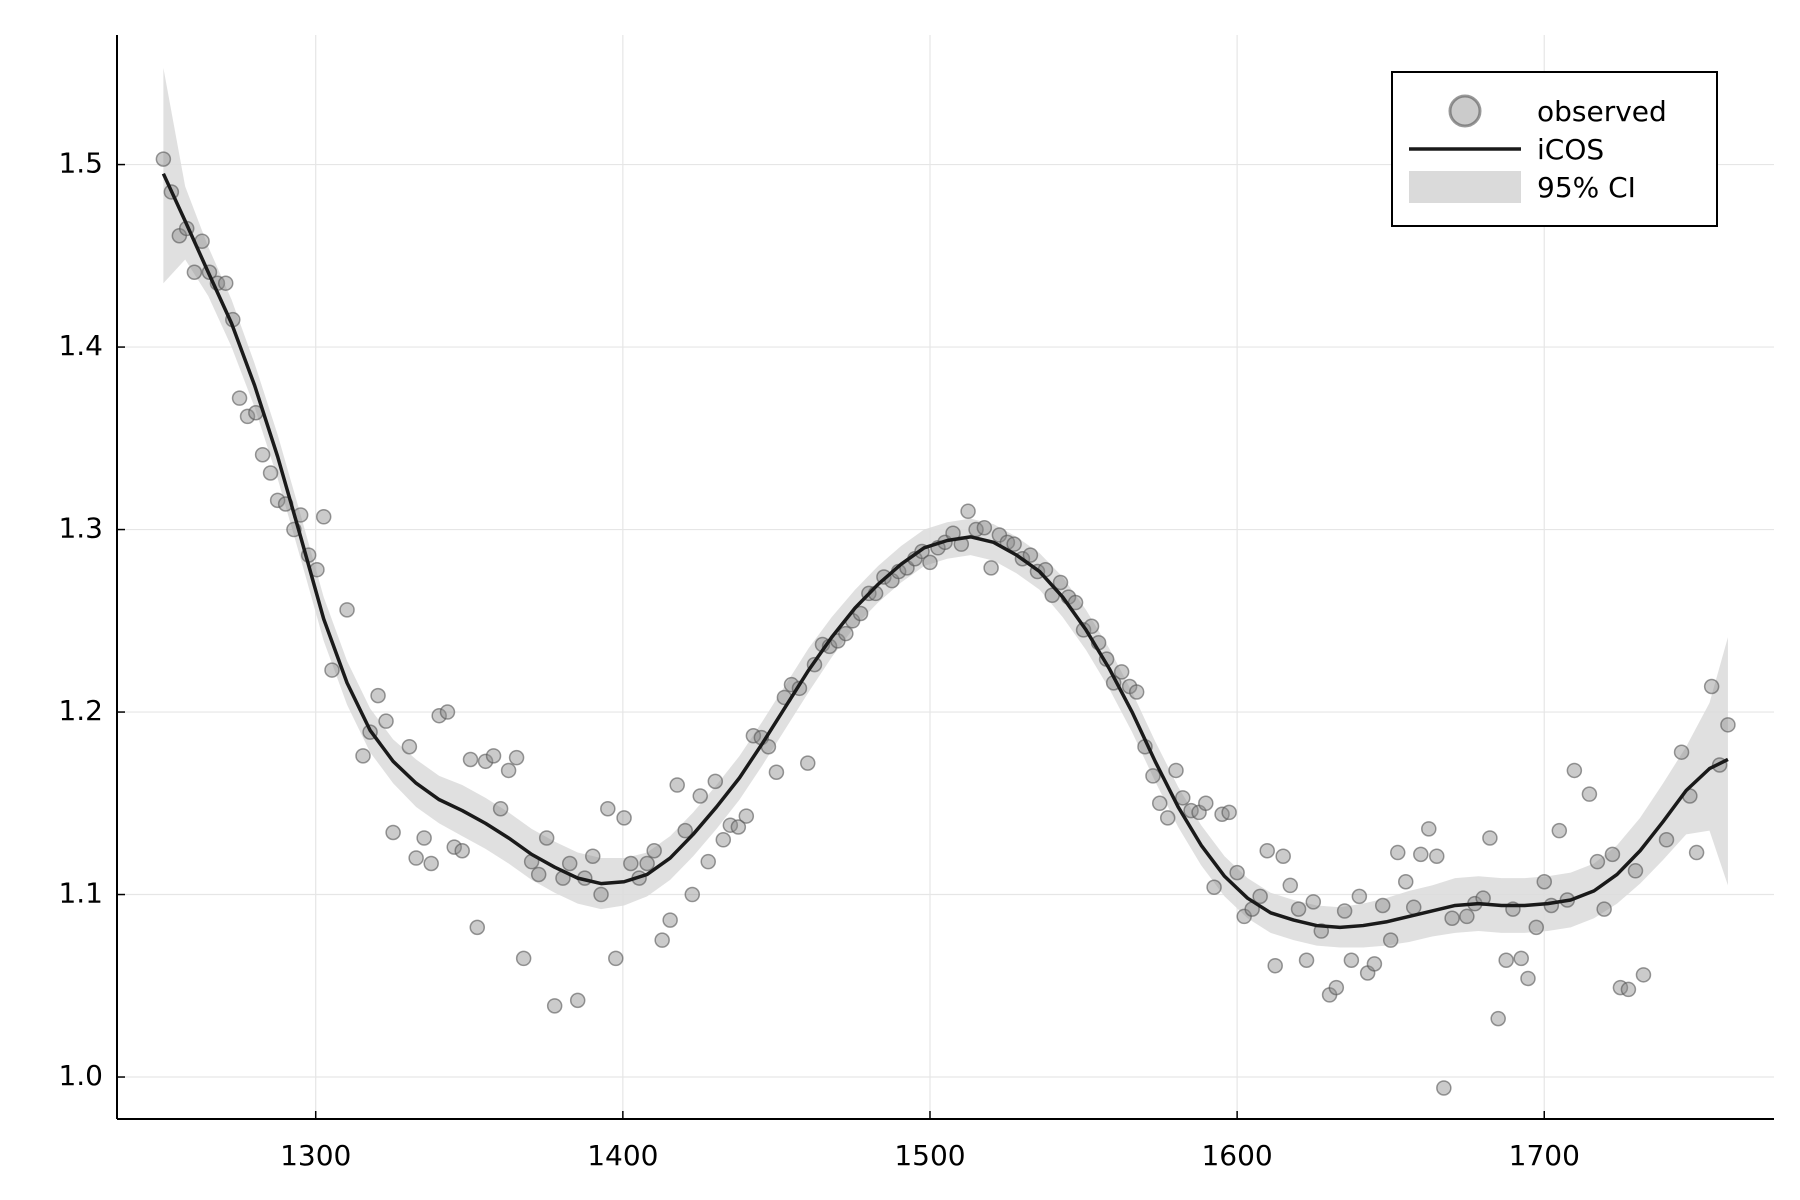 The width and height of the screenshot is (1800, 1200). I want to click on y-tick-label: 1.1, so click(80, 893).